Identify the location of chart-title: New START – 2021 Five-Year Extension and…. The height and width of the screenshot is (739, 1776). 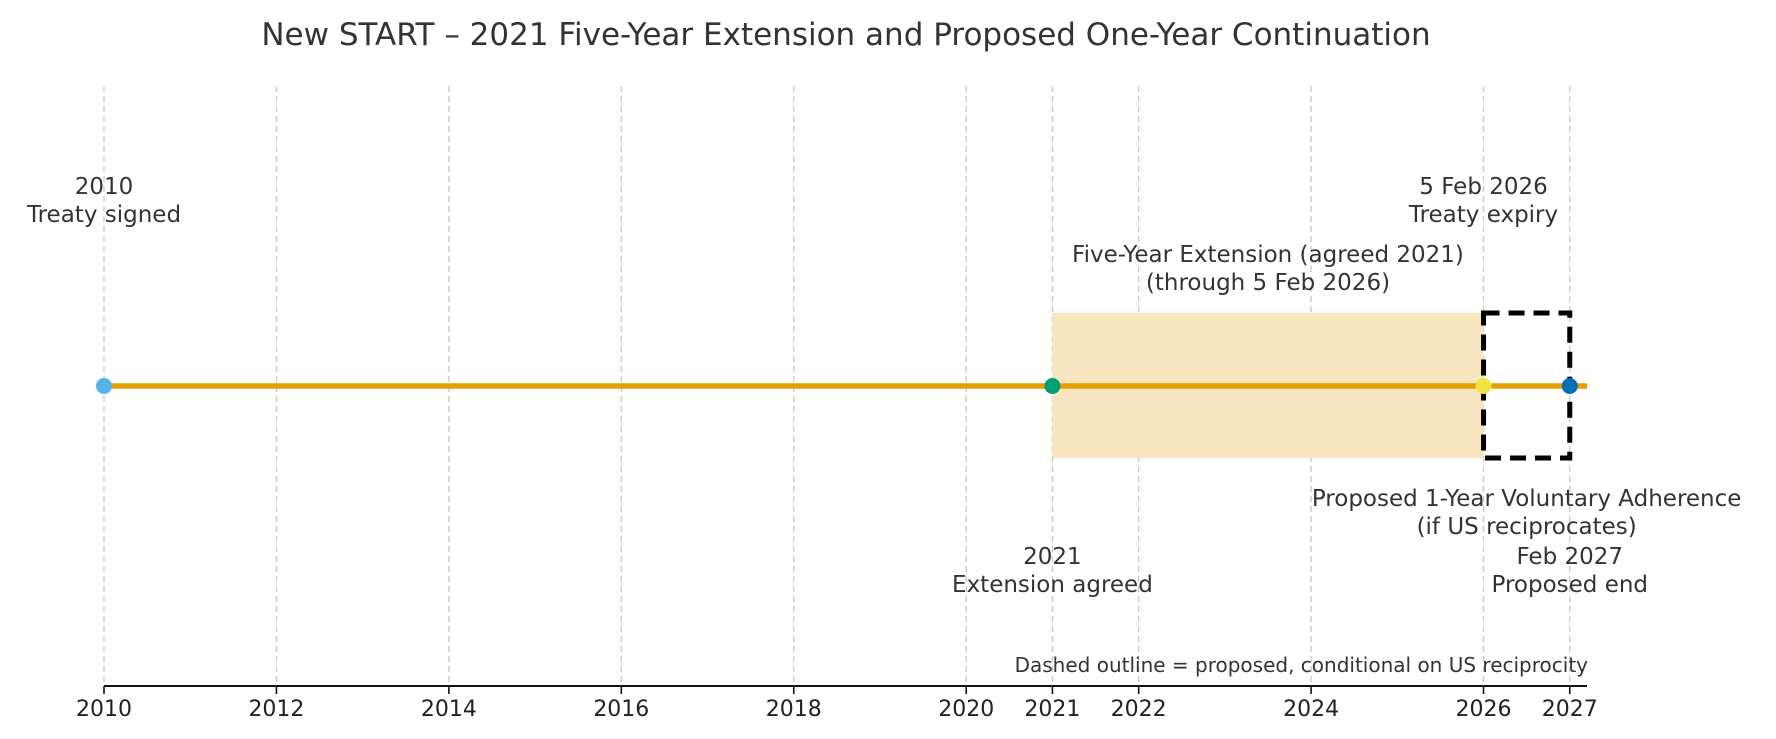
(845, 35).